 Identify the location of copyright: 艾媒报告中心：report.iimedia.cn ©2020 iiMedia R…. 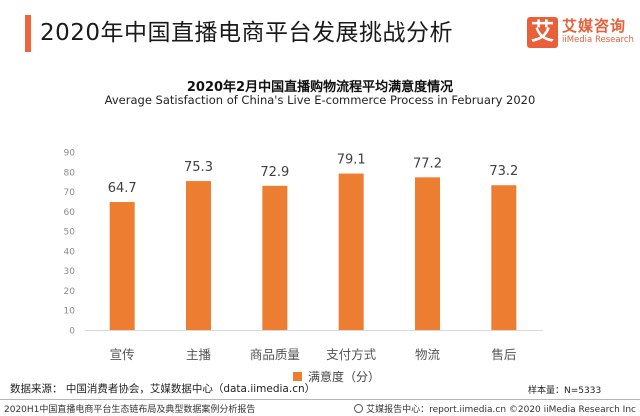
(495, 408).